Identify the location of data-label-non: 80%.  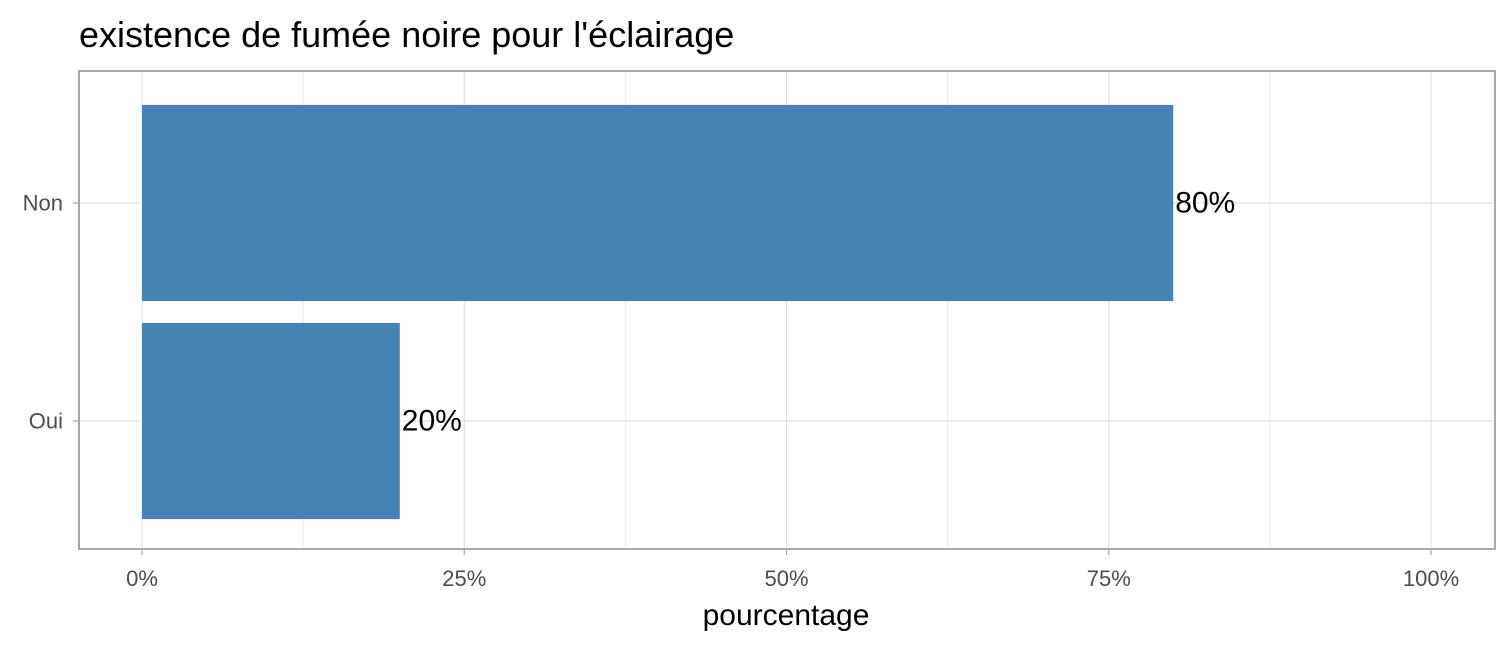
(1205, 203).